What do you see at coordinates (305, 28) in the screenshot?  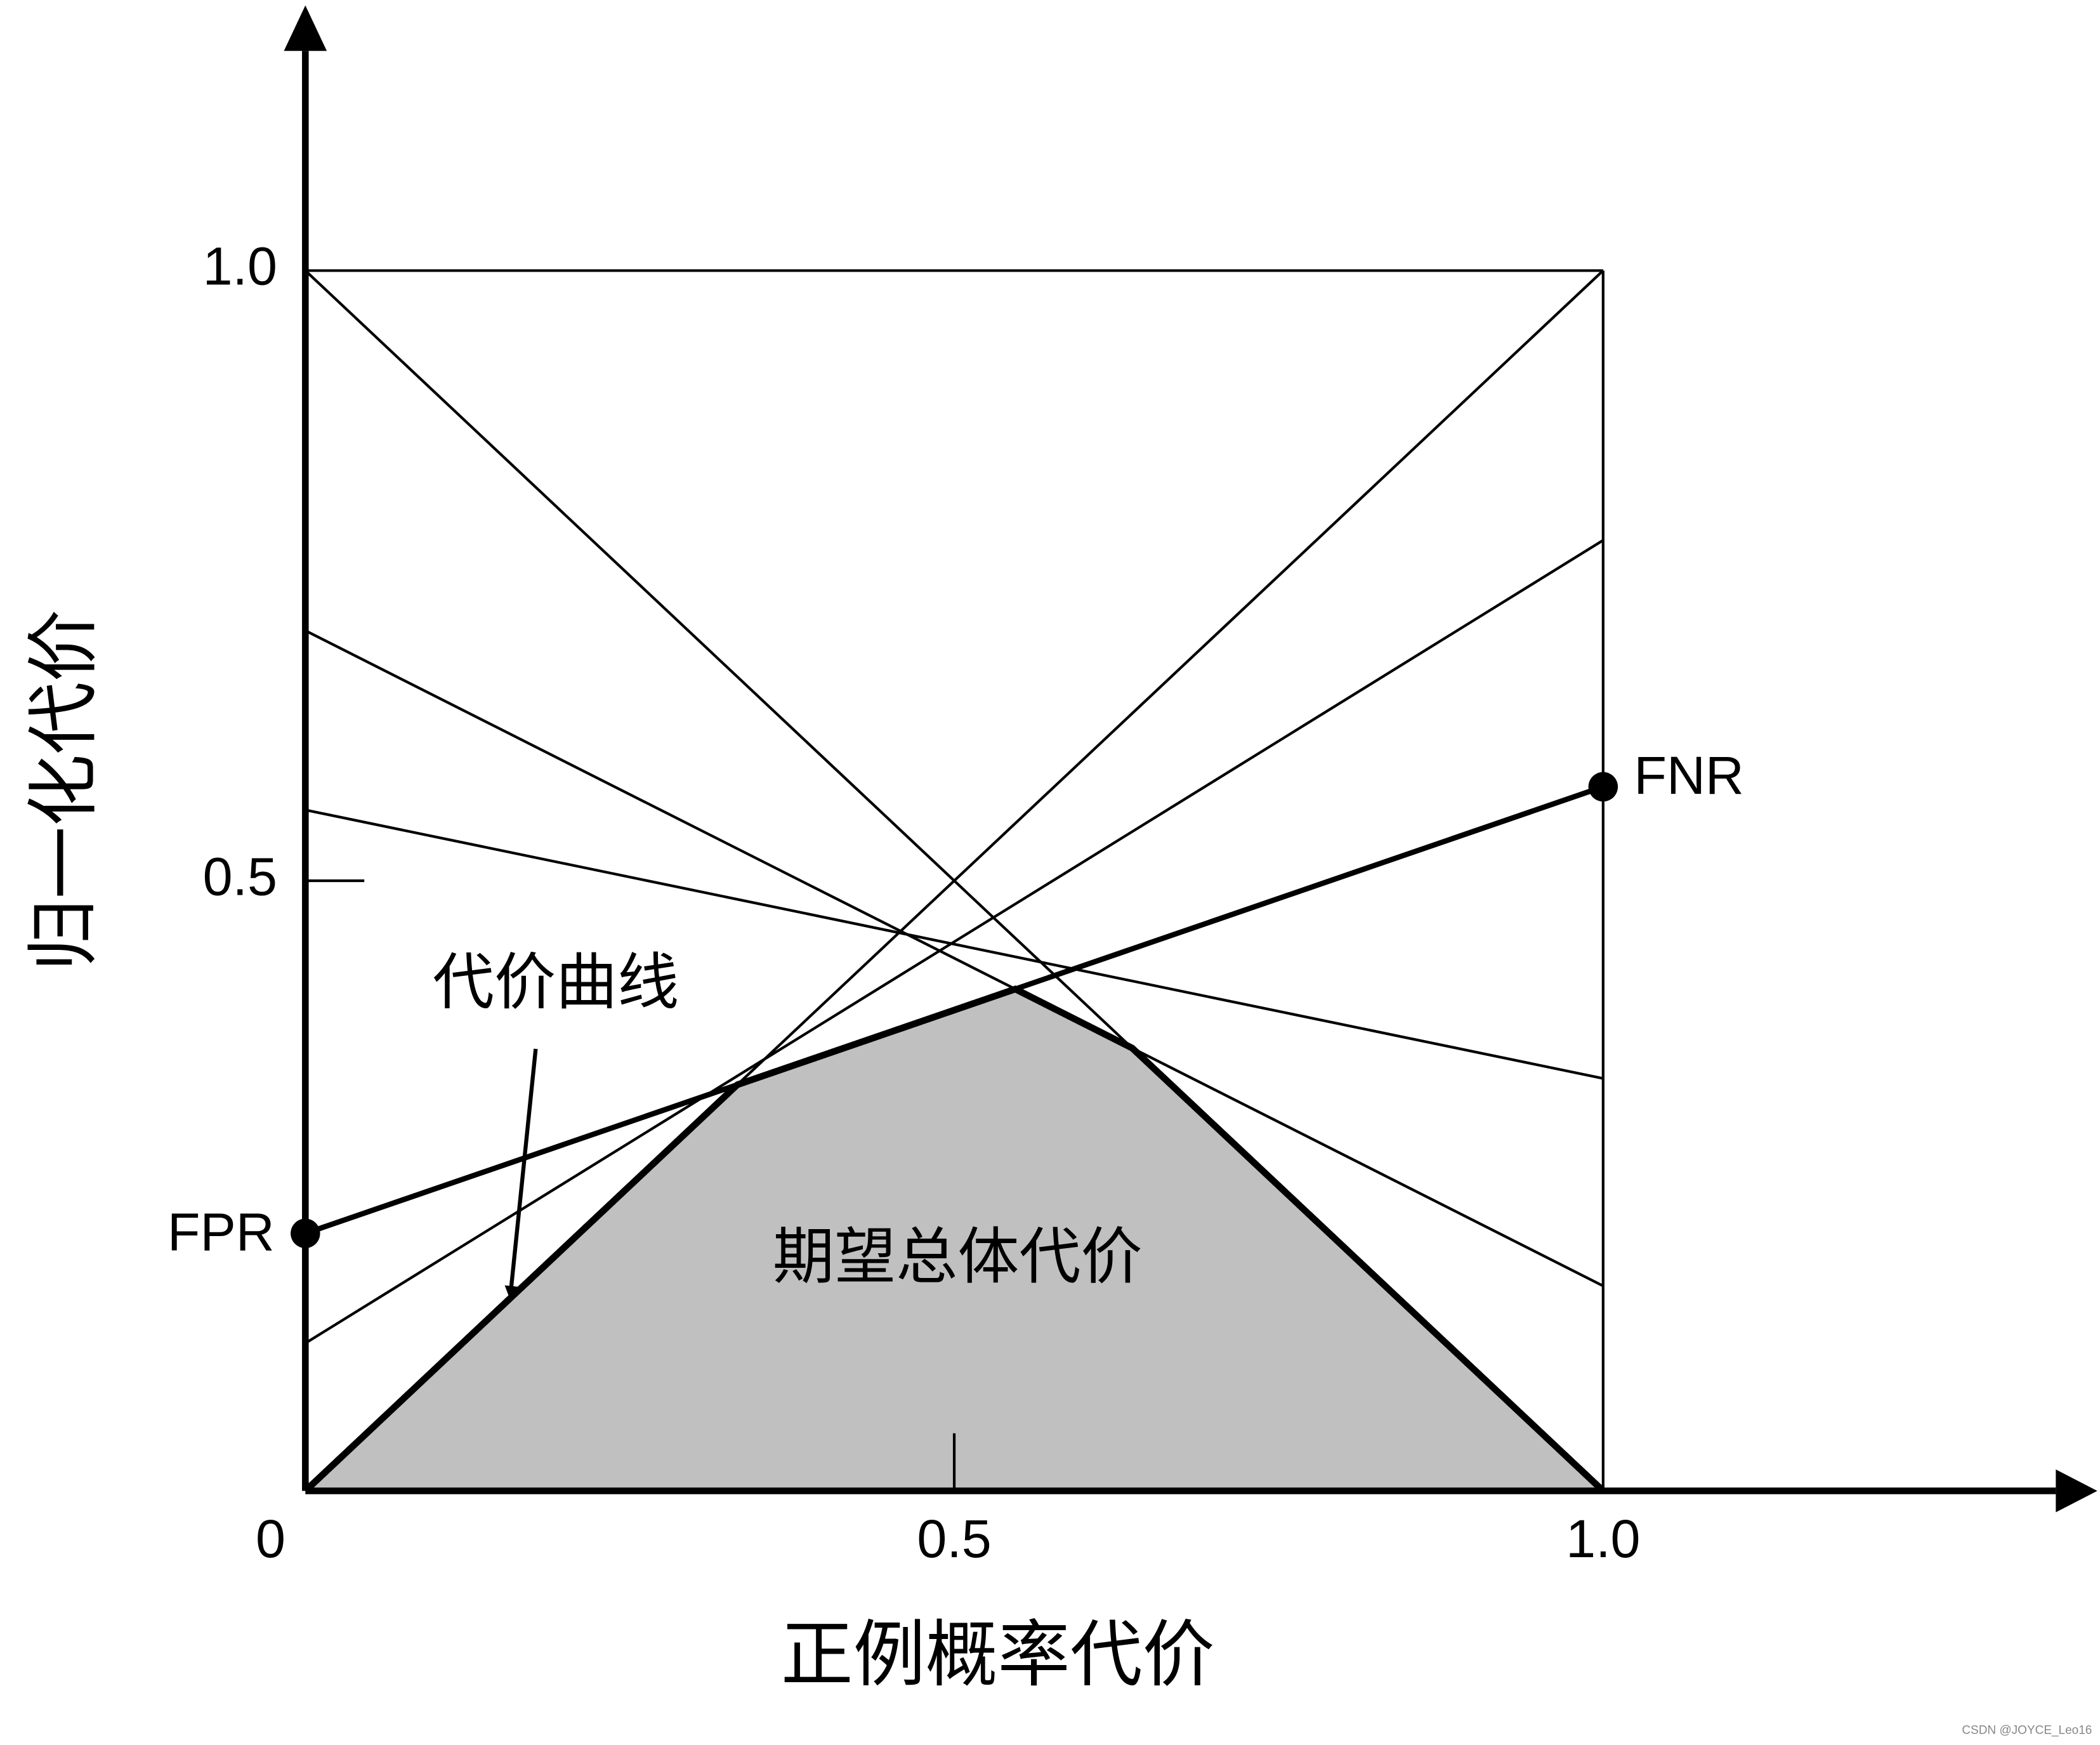 I see `y-axis-arrow` at bounding box center [305, 28].